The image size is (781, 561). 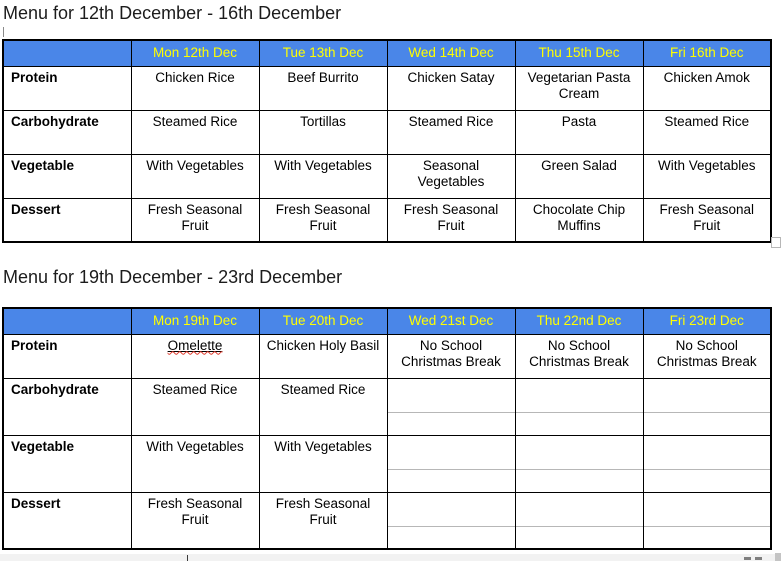 I want to click on menu-cell: Chocolate Chip Muffins, so click(x=579, y=220).